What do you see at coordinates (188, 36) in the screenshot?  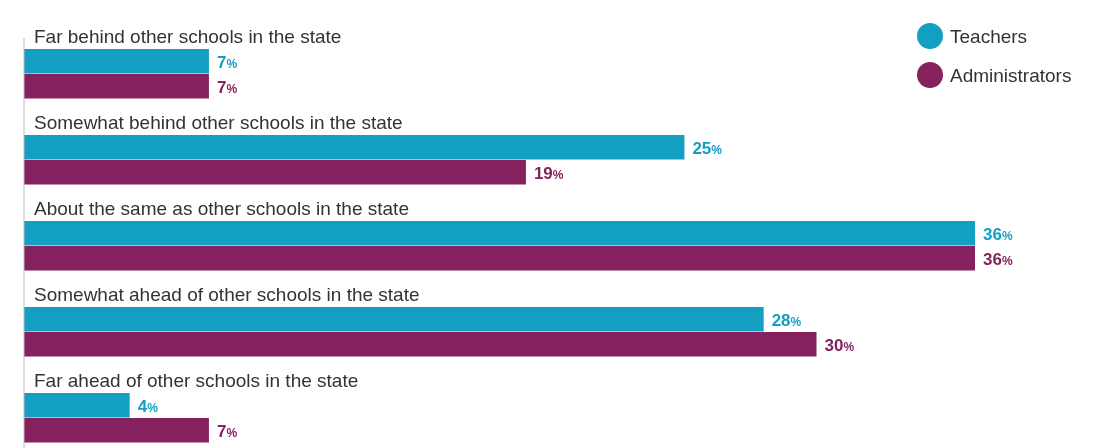 I see `y-tick-label: Far behind other schools in the state` at bounding box center [188, 36].